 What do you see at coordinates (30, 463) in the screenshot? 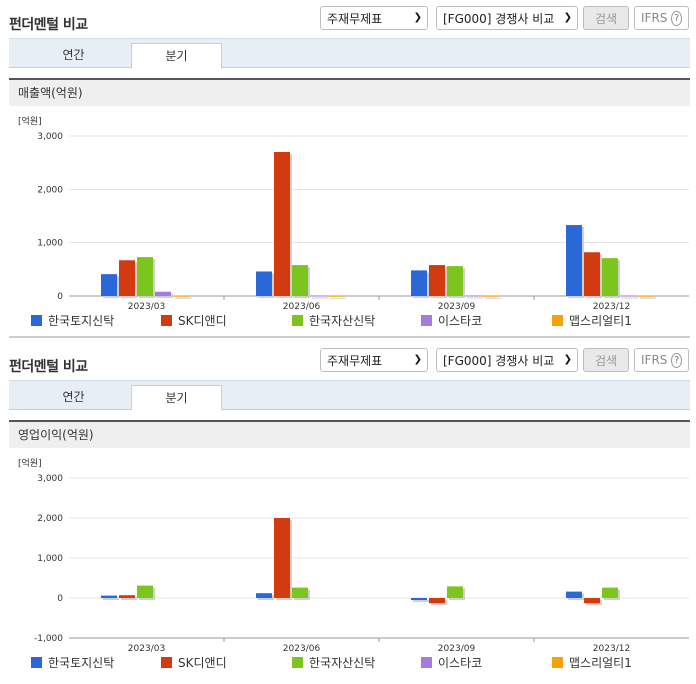
I see `y-axis-unit-label: [억원]` at bounding box center [30, 463].